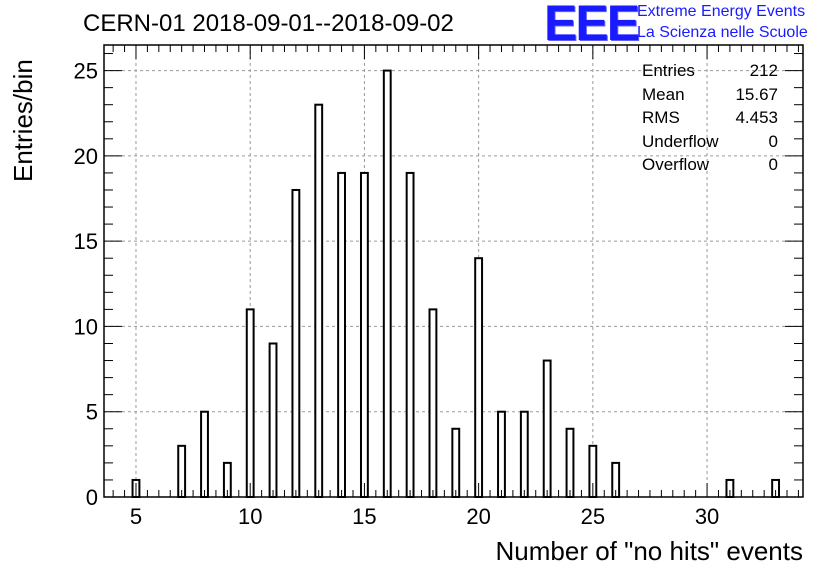 Image resolution: width=836 pixels, height=572 pixels. Describe the element at coordinates (23, 120) in the screenshot. I see `y-axis-label: Entries/bin` at that location.